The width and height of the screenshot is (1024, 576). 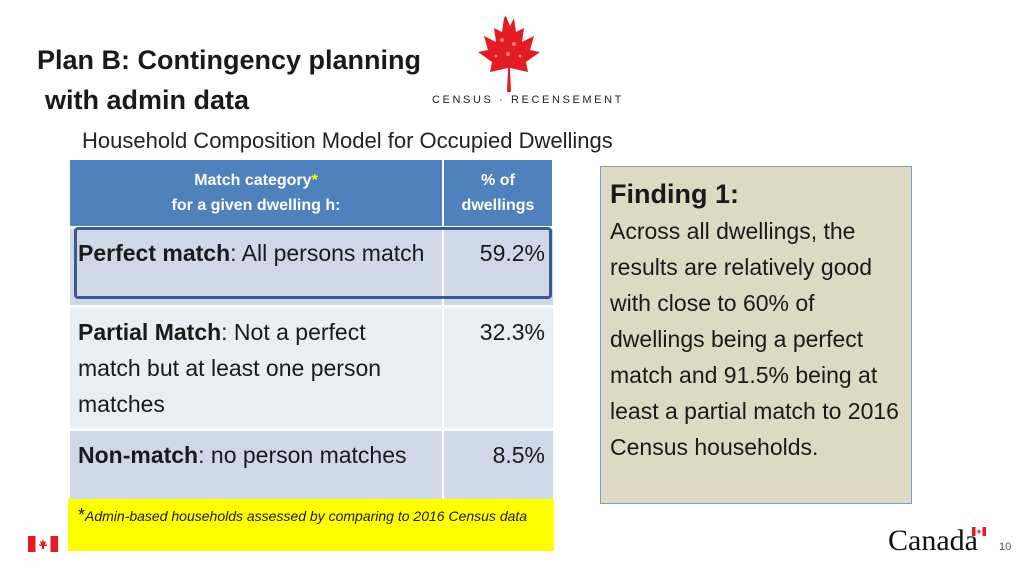 What do you see at coordinates (674, 194) in the screenshot?
I see `finding-heading: Finding 1:` at bounding box center [674, 194].